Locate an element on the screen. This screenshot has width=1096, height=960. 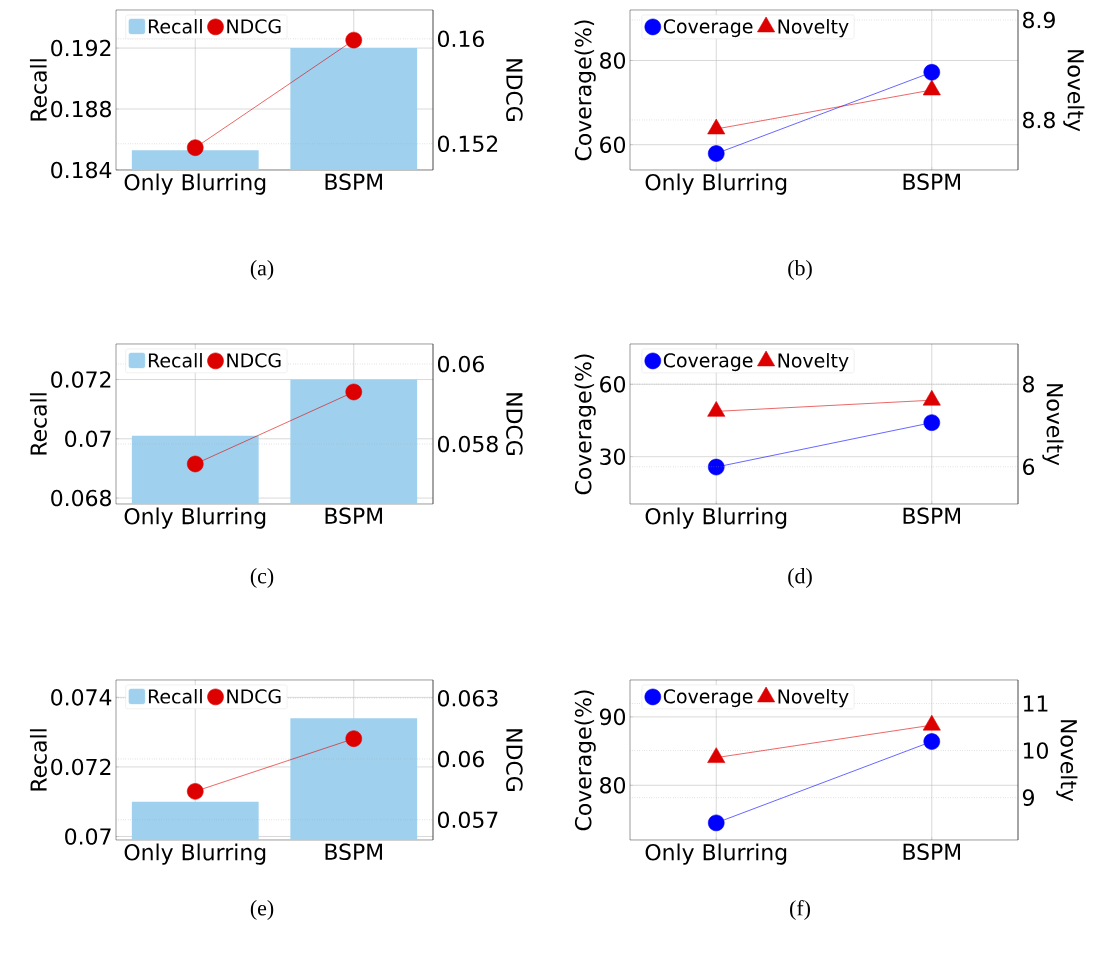
y-tick-label: 0.068 is located at coordinates (81, 498).